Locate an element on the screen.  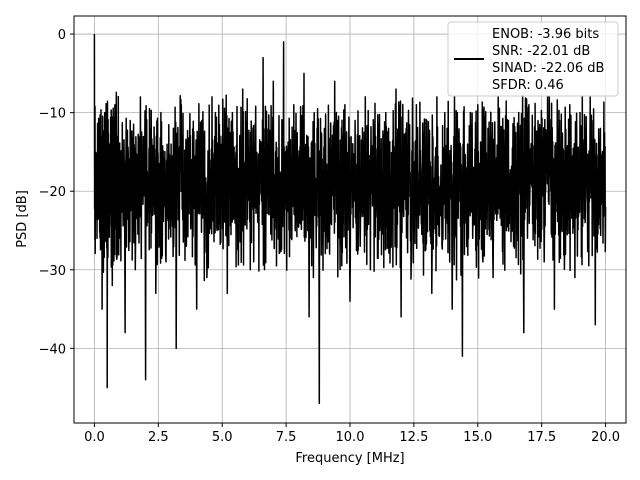
legend-box is located at coordinates (533, 59).